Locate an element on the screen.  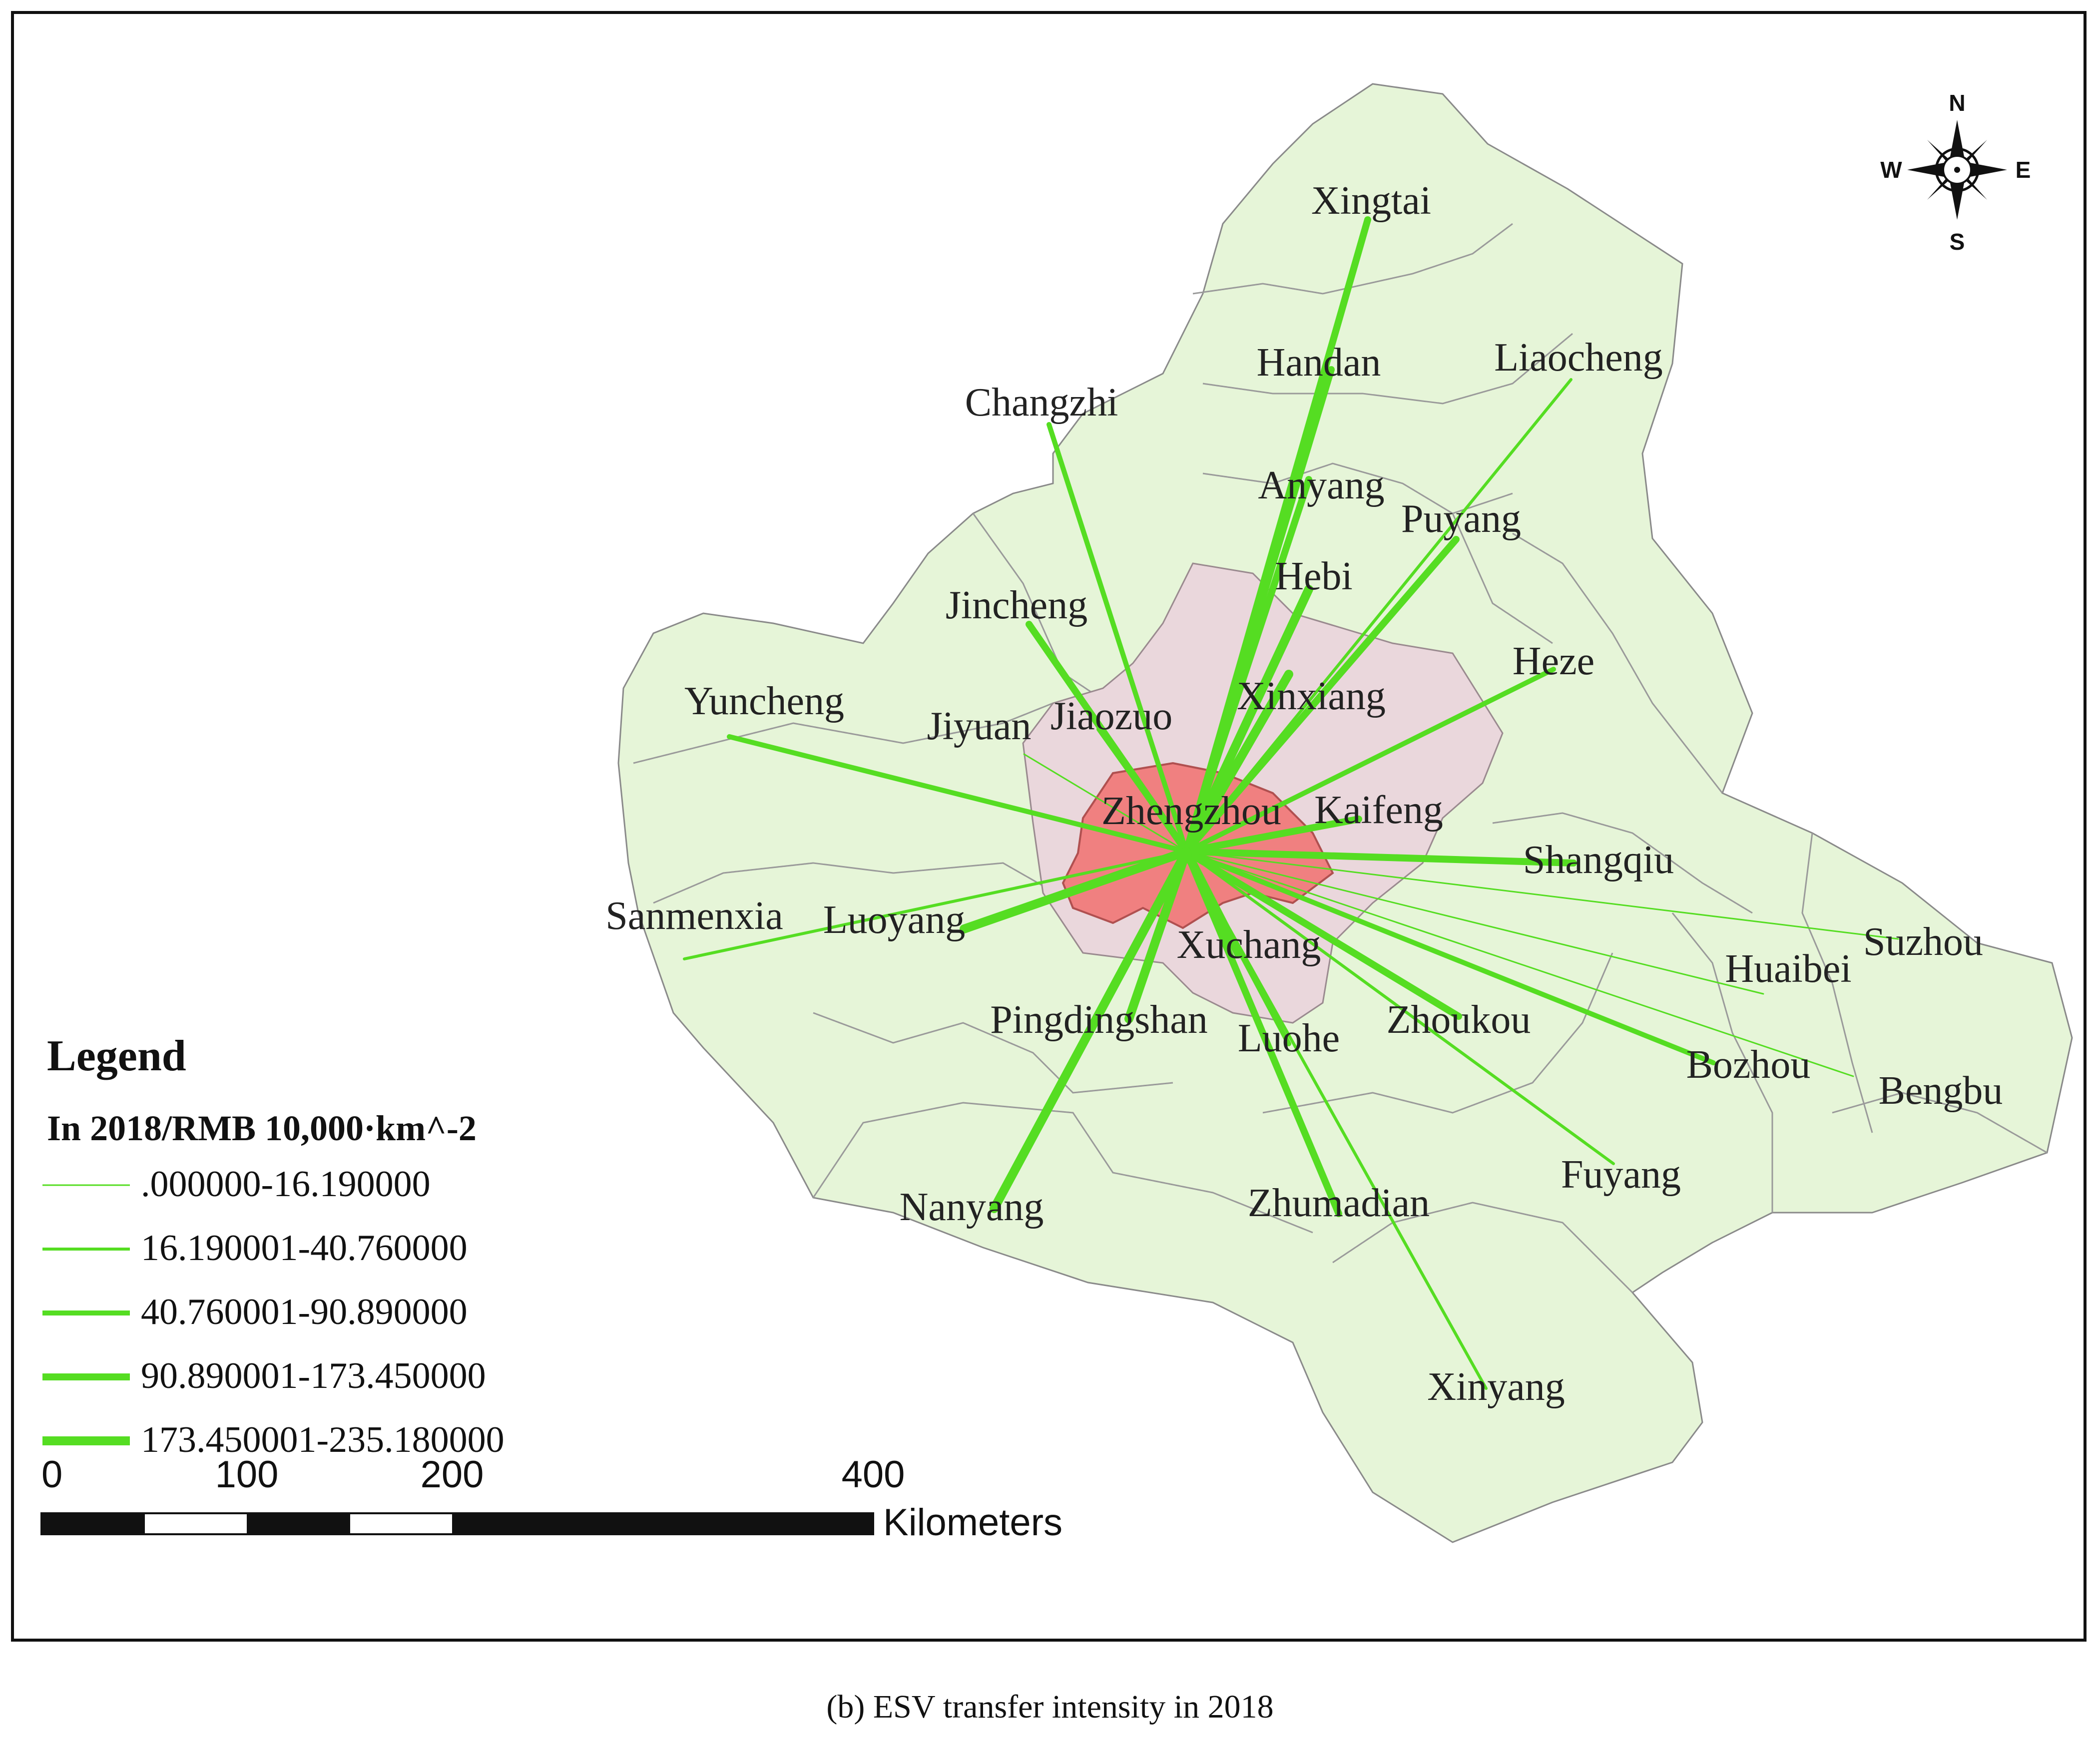
flow-line-nanyang is located at coordinates (1090, 1030).